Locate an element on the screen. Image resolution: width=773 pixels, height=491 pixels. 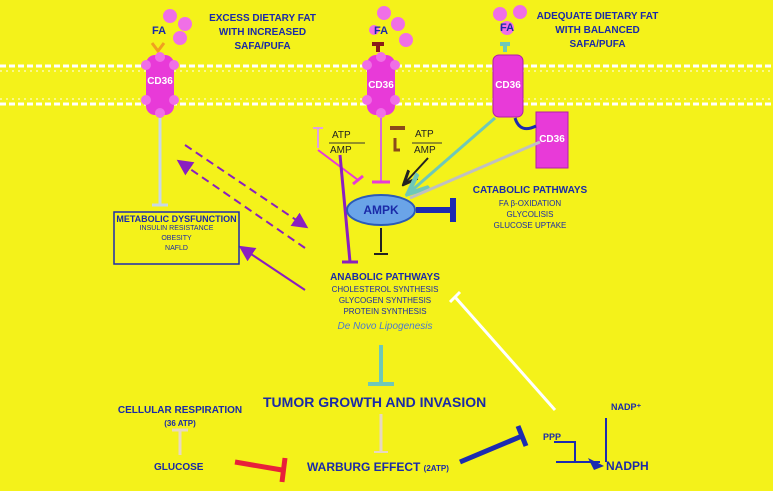
metabolic-item-3: NAFLD is located at coordinates (176, 248).